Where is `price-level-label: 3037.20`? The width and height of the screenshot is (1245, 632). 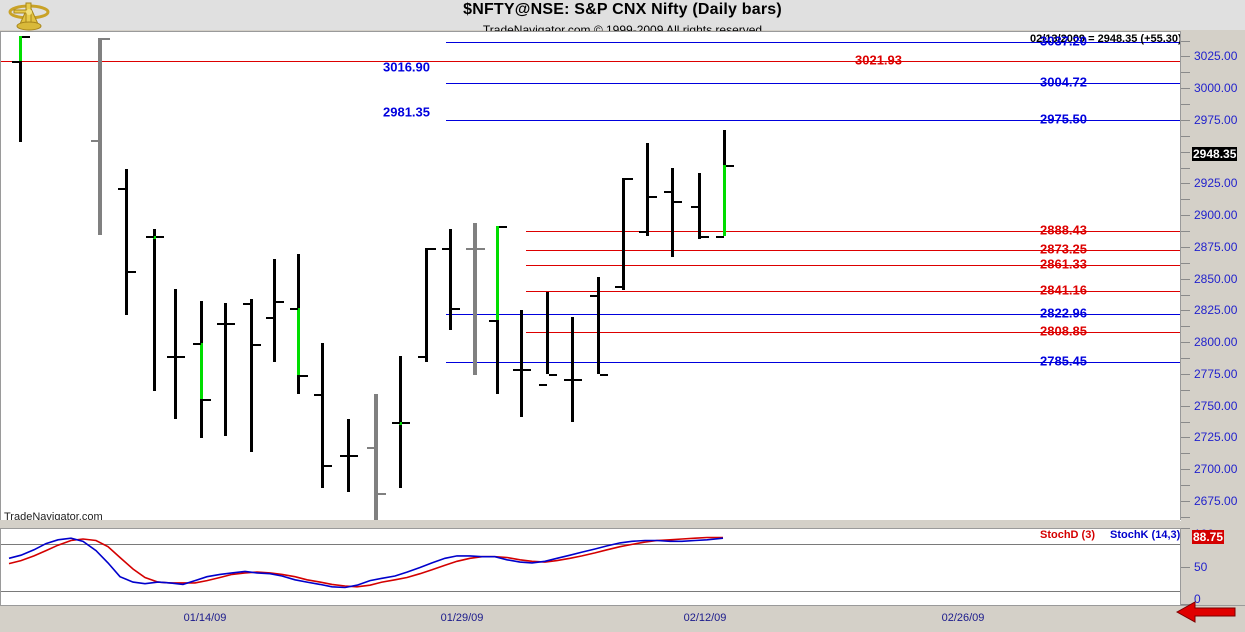 price-level-label: 3037.20 is located at coordinates (1063, 41).